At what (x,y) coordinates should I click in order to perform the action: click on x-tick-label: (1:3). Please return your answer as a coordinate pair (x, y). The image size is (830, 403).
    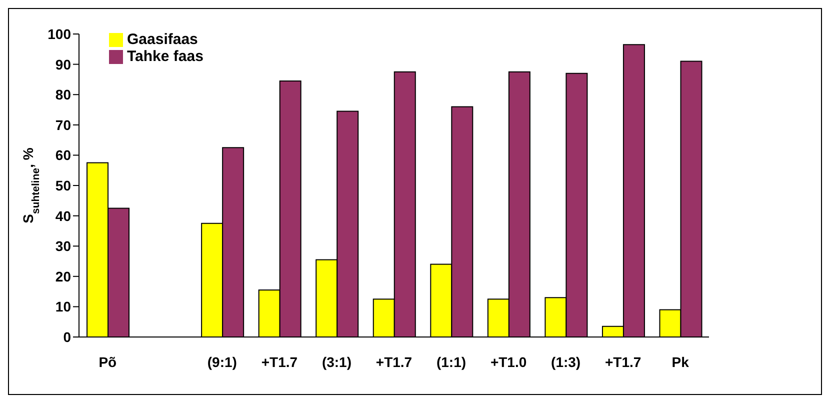
    Looking at the image, I should click on (566, 362).